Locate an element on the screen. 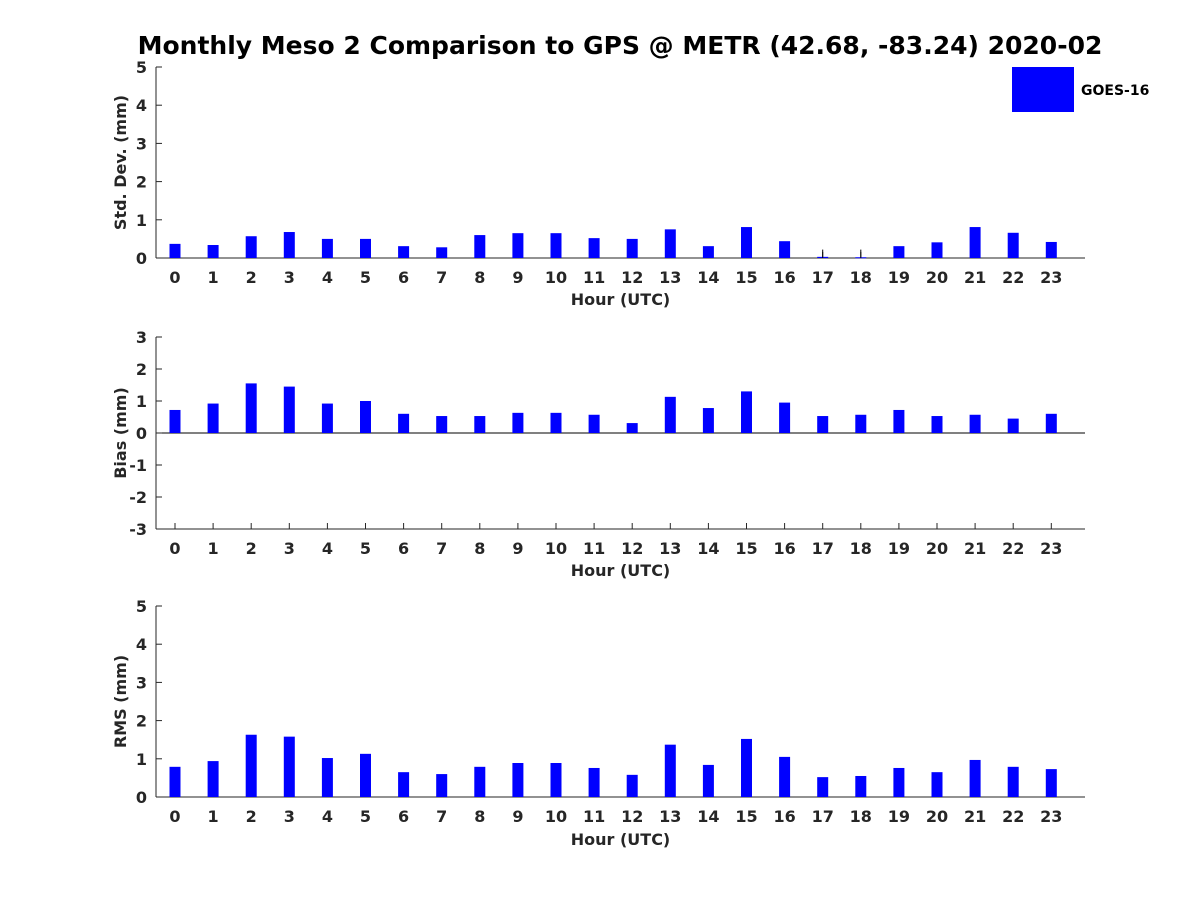 This screenshot has height=900, width=1200. x-tick-label: 1 is located at coordinates (213, 548).